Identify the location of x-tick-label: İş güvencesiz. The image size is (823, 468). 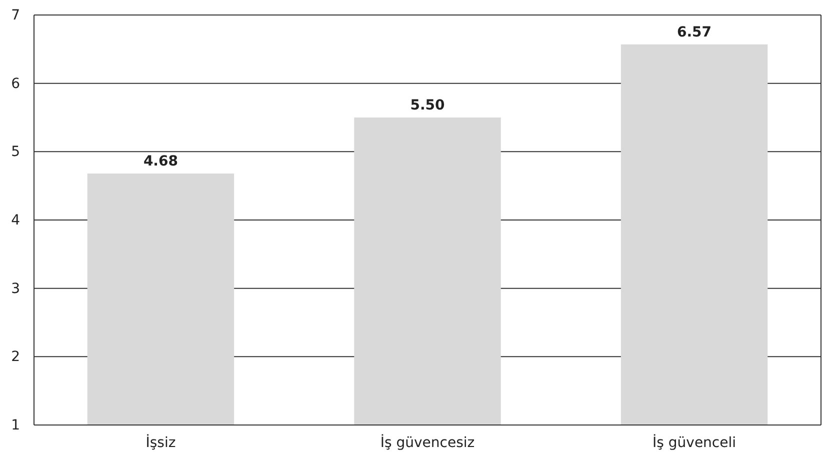
(427, 442).